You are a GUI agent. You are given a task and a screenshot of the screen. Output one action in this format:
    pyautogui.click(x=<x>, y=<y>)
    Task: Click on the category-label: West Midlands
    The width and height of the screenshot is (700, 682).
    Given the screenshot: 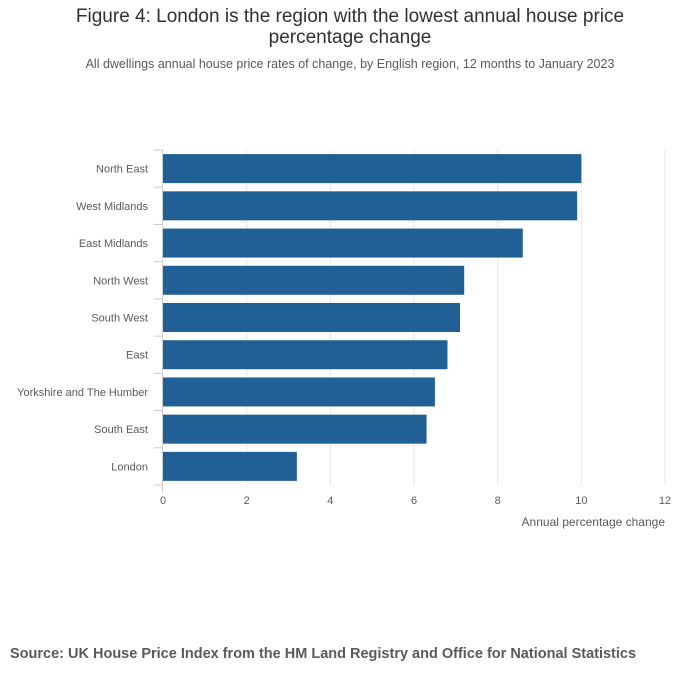 What is the action you would take?
    pyautogui.click(x=112, y=207)
    